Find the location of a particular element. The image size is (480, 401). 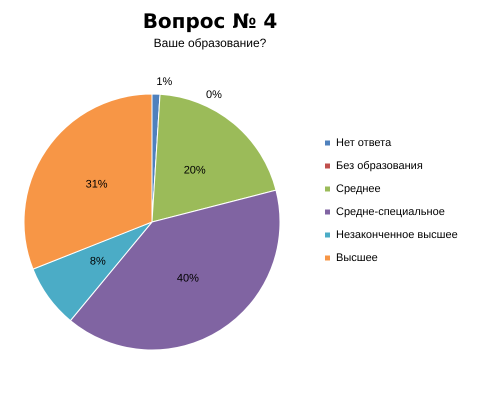

legend-label: Незаконченное высшее is located at coordinates (397, 235).